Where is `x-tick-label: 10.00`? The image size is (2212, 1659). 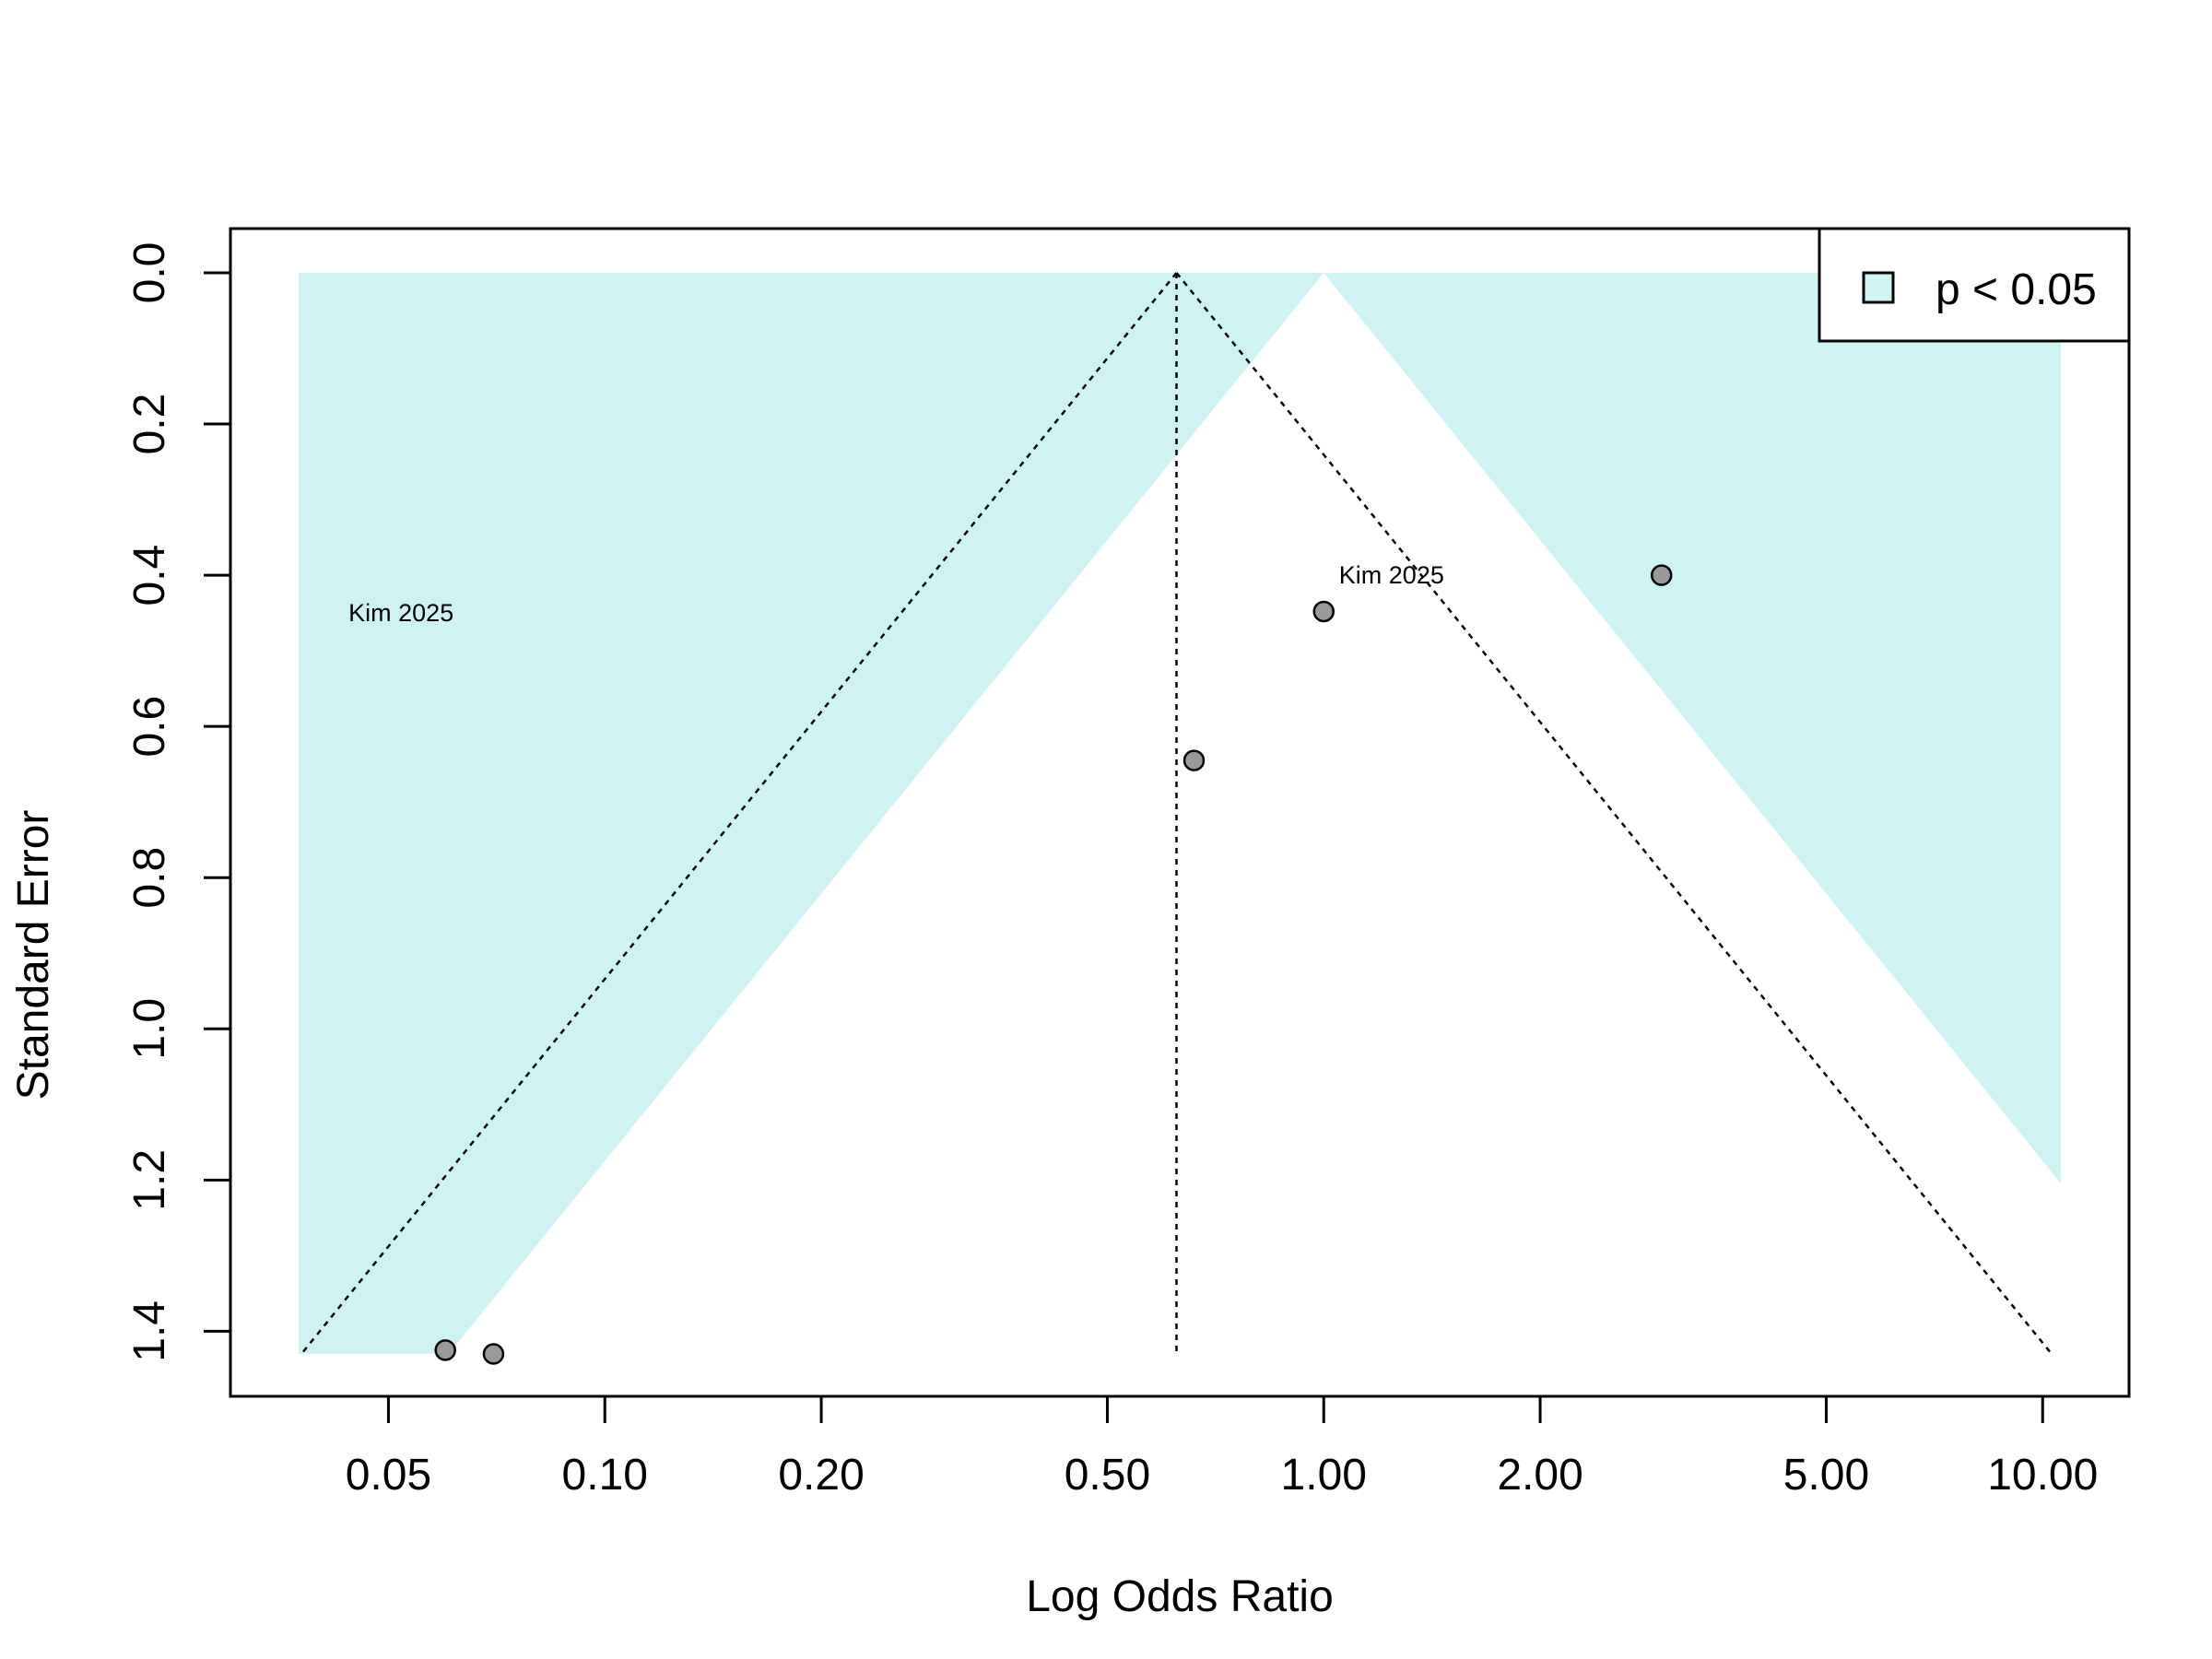
x-tick-label: 10.00 is located at coordinates (2042, 1475).